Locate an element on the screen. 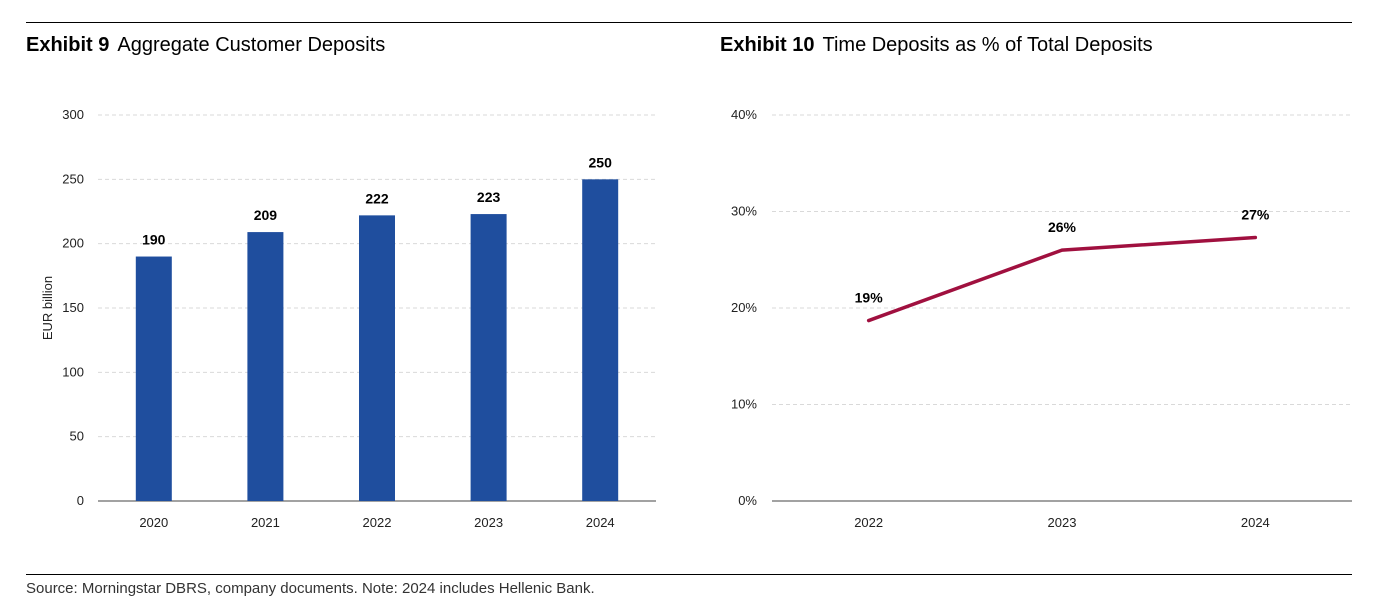 This screenshot has height=614, width=1382. y-tick-label: 20% is located at coordinates (744, 307).